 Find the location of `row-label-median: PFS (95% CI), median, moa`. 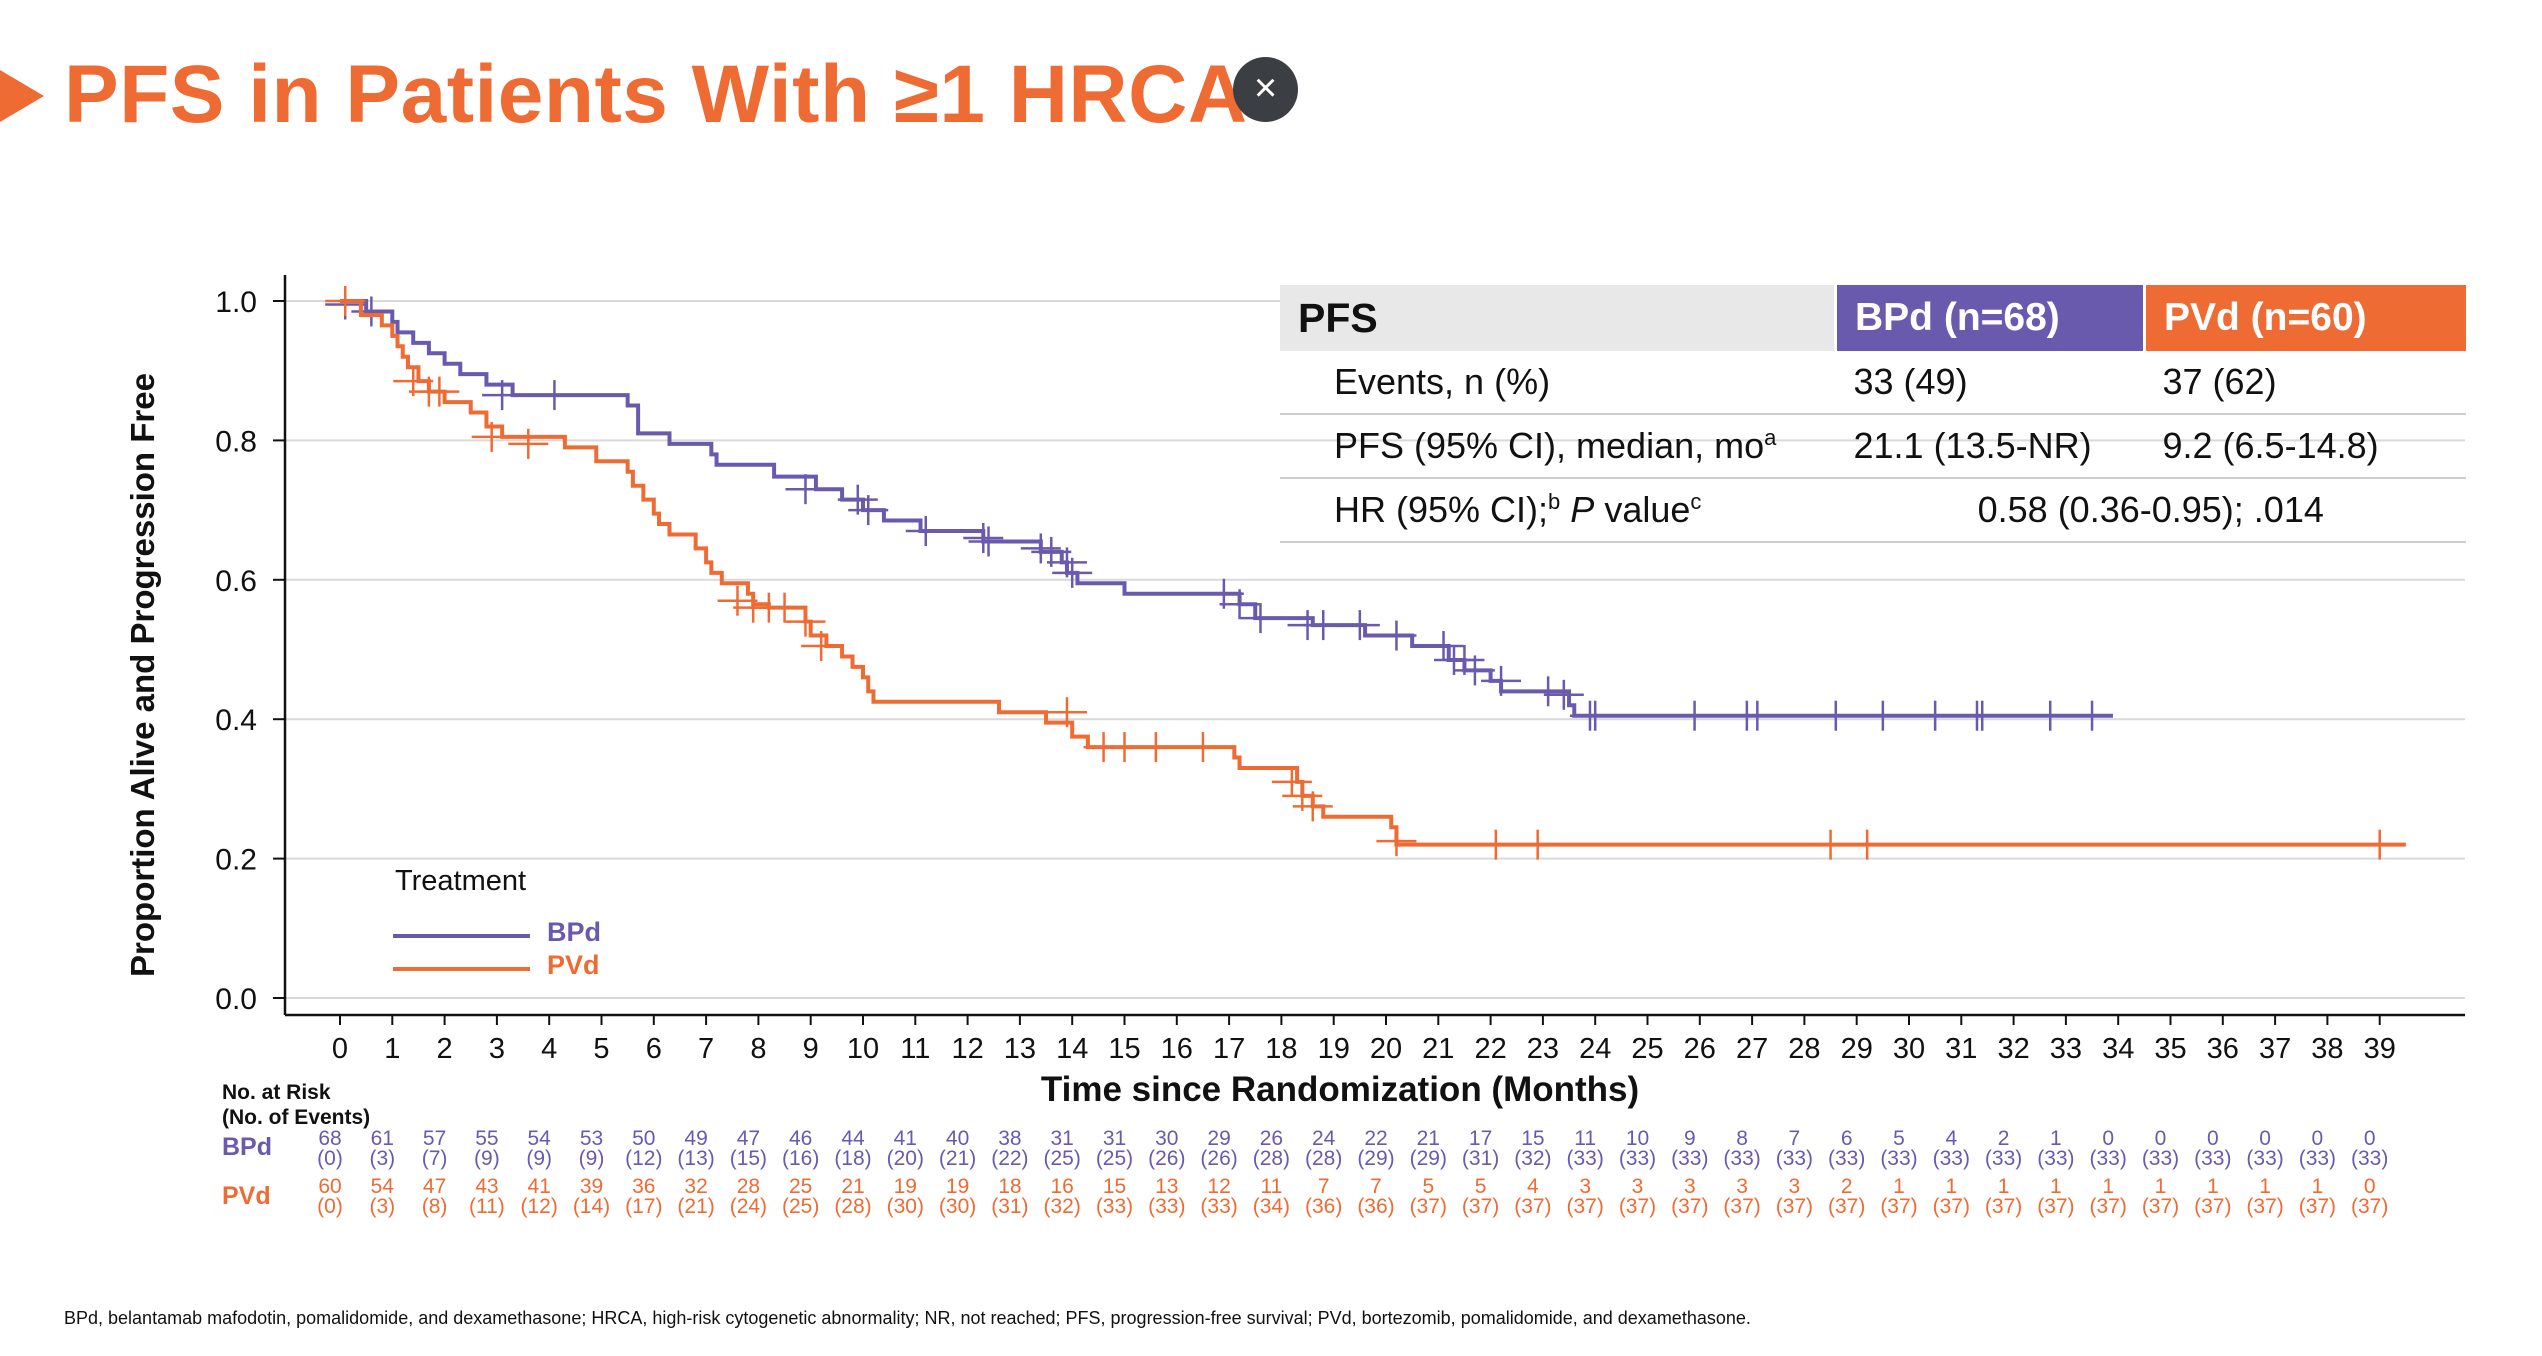

row-label-median: PFS (95% CI), median, moa is located at coordinates (1558, 446).